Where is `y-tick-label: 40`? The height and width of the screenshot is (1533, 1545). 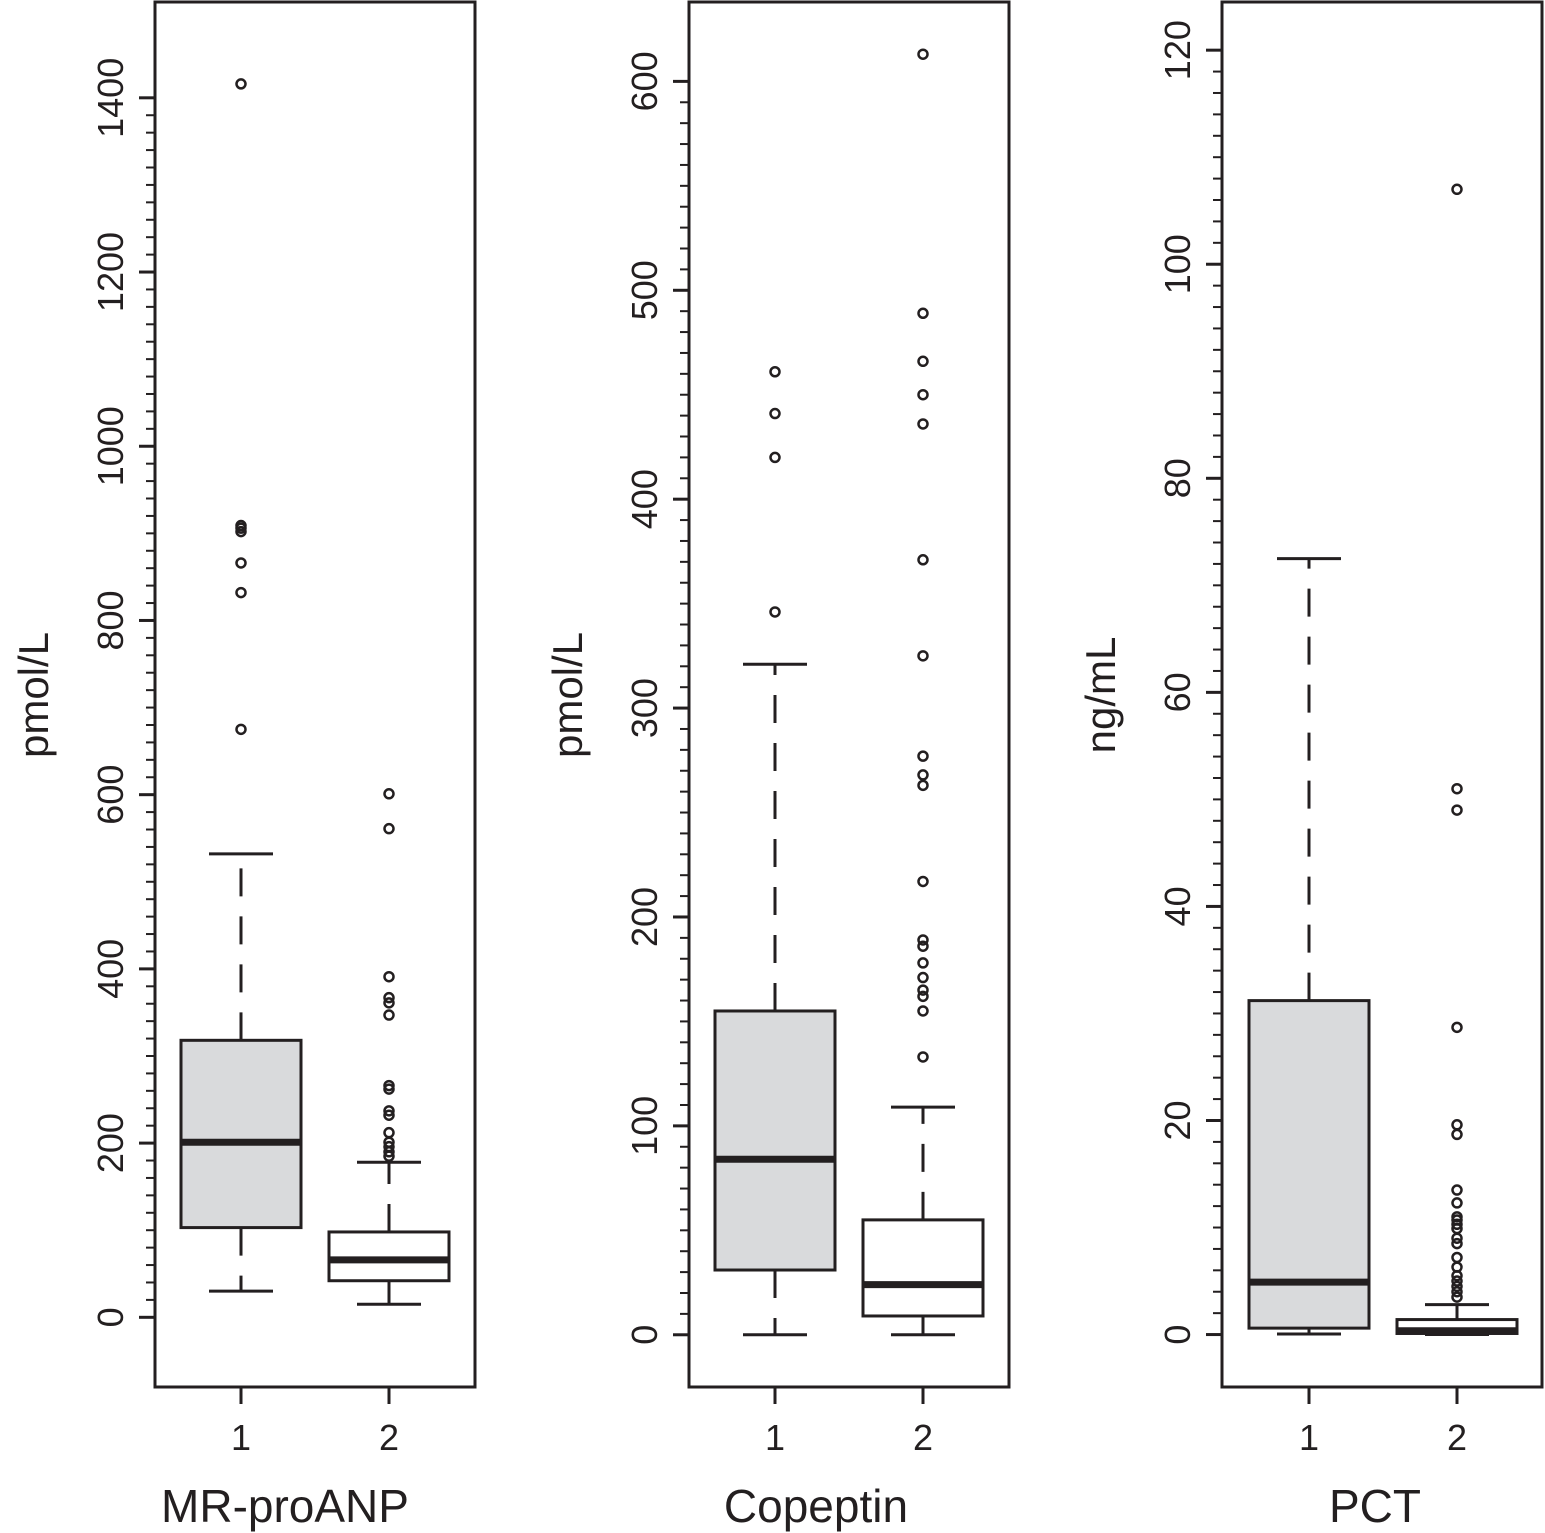
y-tick-label: 40 is located at coordinates (1177, 906).